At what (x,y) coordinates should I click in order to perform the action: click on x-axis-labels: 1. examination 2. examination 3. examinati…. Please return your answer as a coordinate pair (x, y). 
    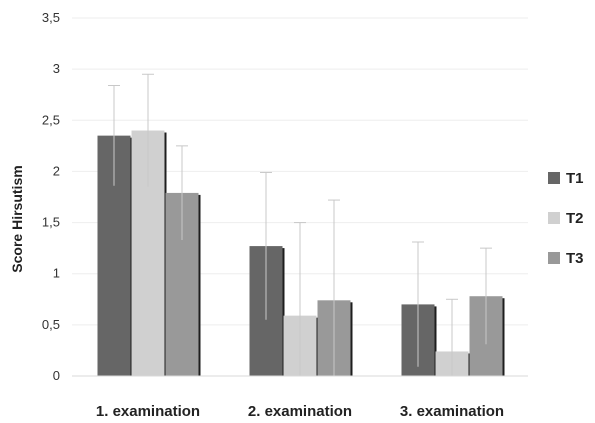
    Looking at the image, I should click on (300, 411).